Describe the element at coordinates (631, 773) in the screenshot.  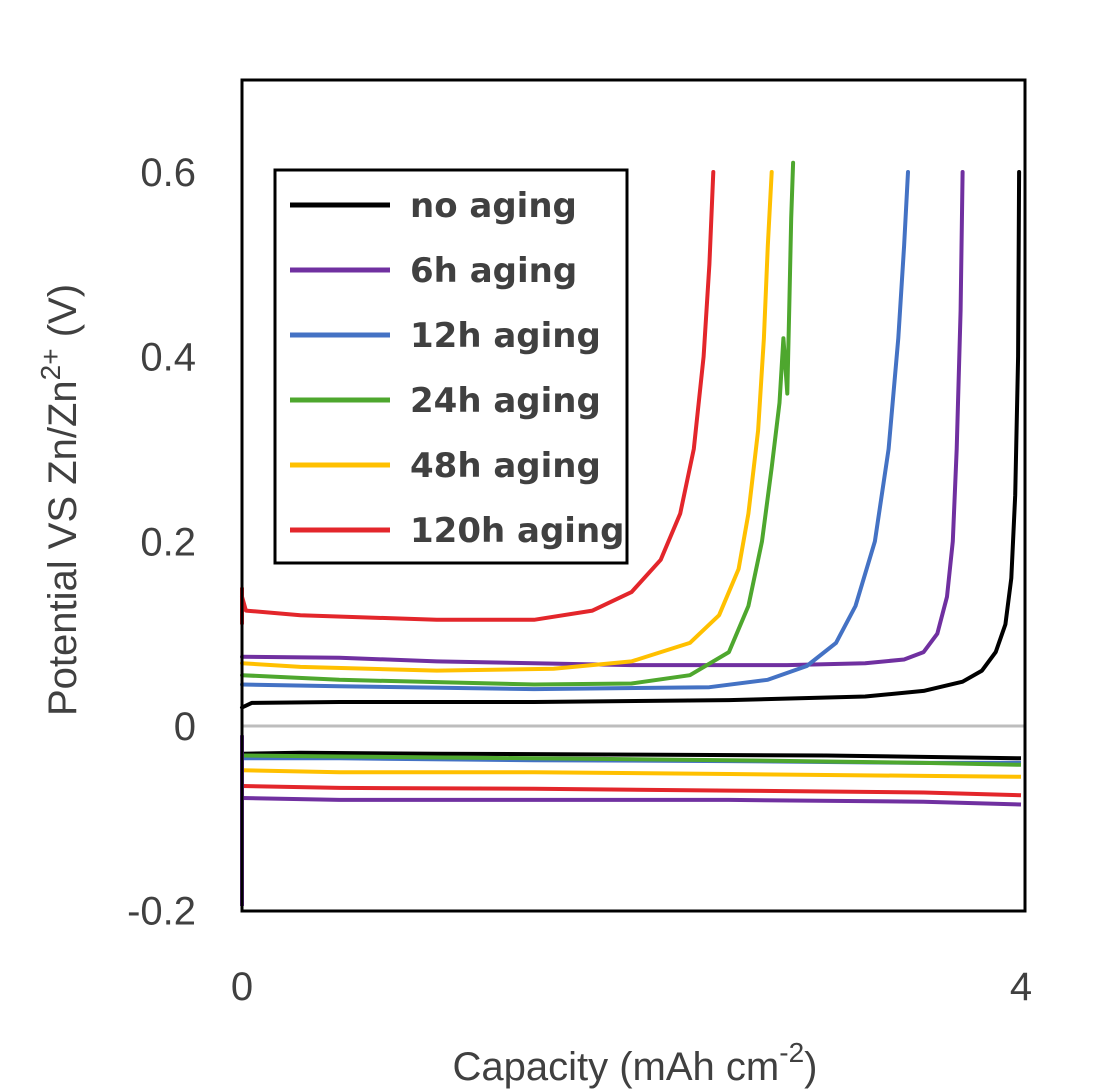
I see `series-48h-aging-discharge-line` at that location.